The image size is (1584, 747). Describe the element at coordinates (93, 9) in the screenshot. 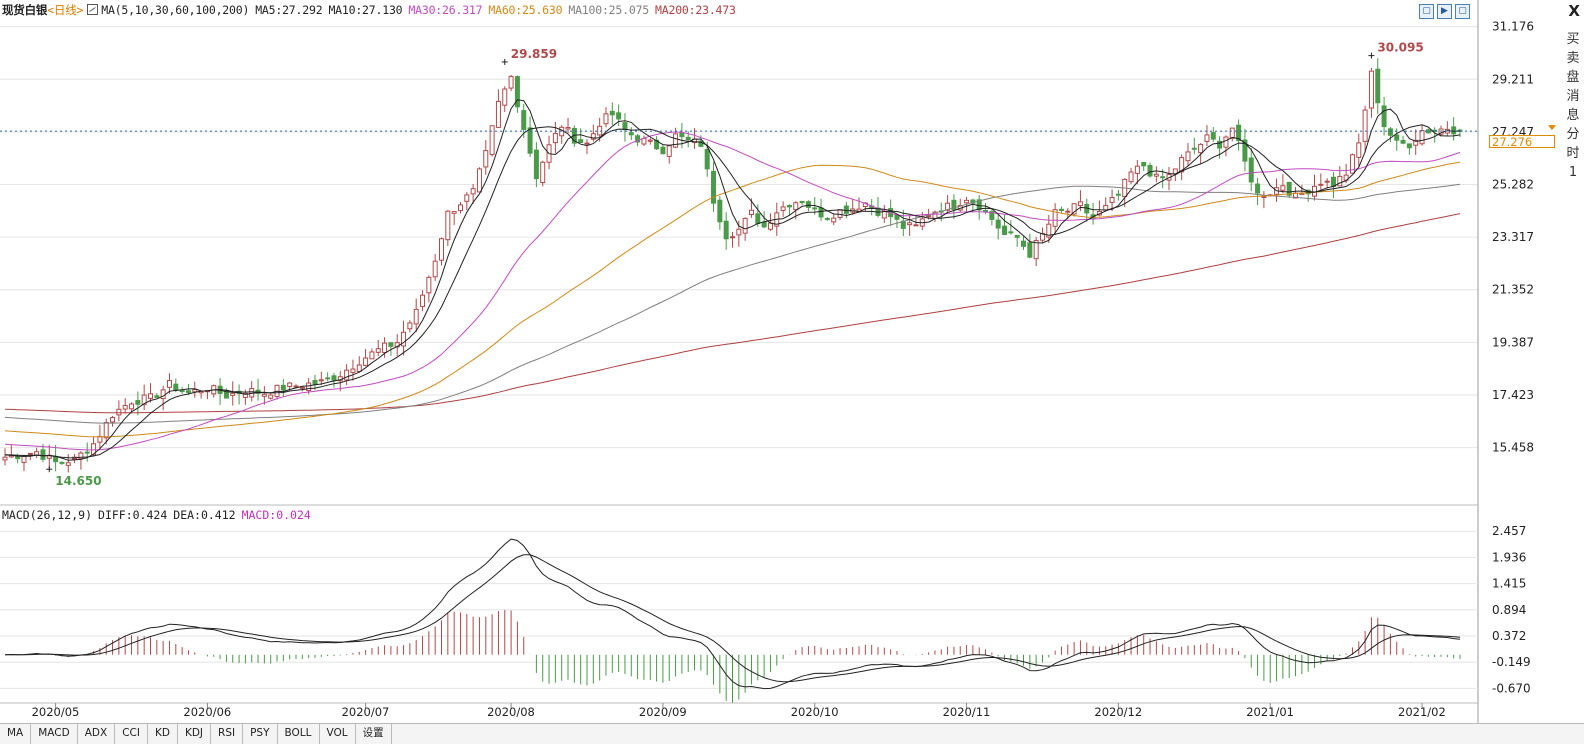

I see `ma-settings-icon` at that location.